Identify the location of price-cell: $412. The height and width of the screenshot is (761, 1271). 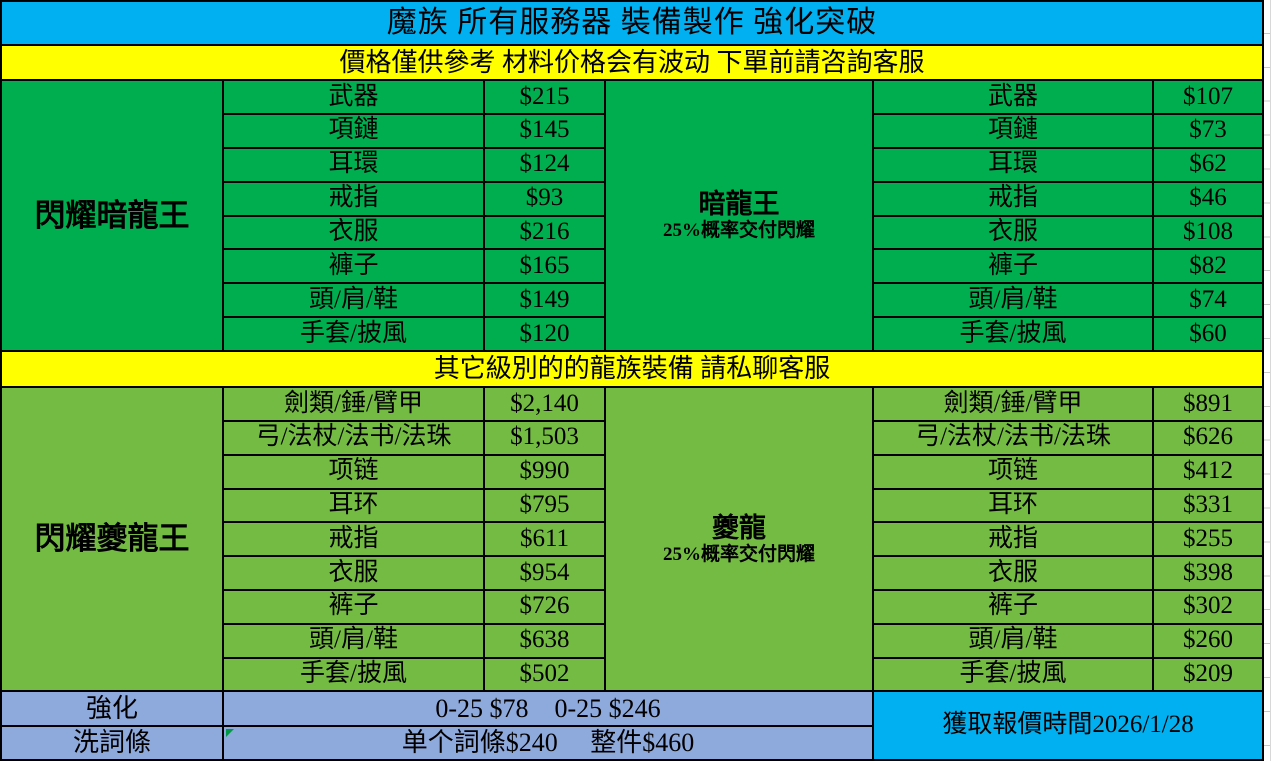
(1208, 471).